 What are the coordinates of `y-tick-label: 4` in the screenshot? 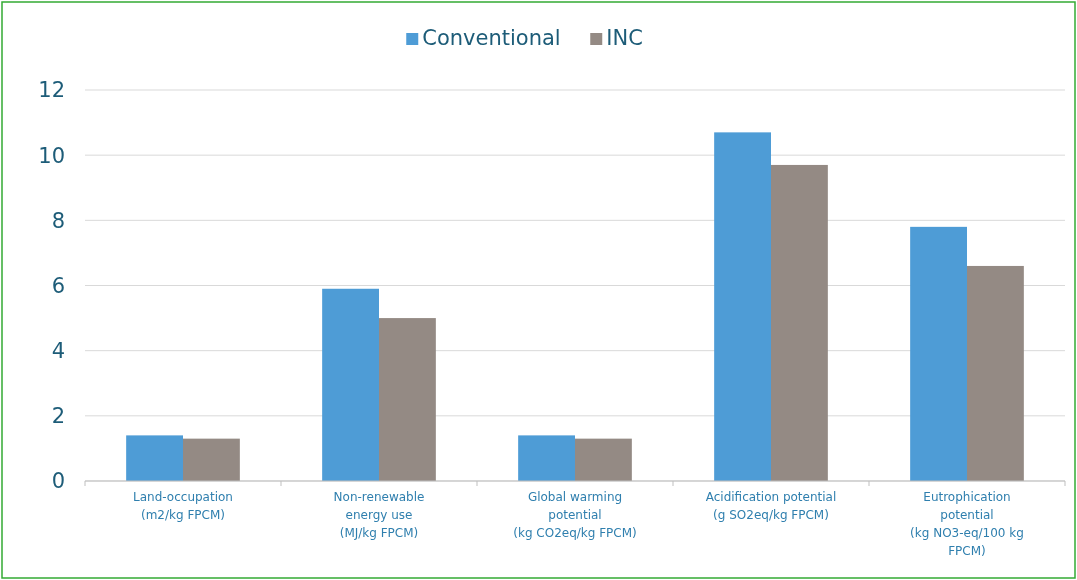 It's located at (58, 351).